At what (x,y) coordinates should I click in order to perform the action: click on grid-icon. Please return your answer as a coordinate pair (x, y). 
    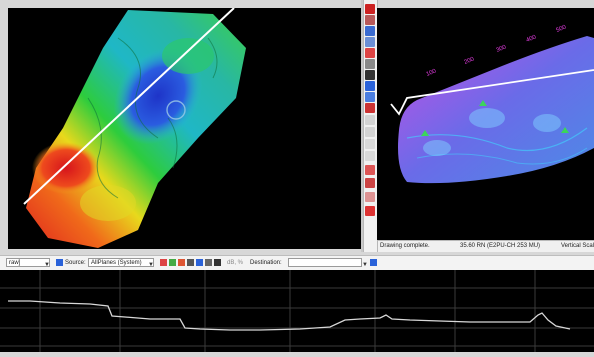
    Looking at the image, I should click on (370, 64).